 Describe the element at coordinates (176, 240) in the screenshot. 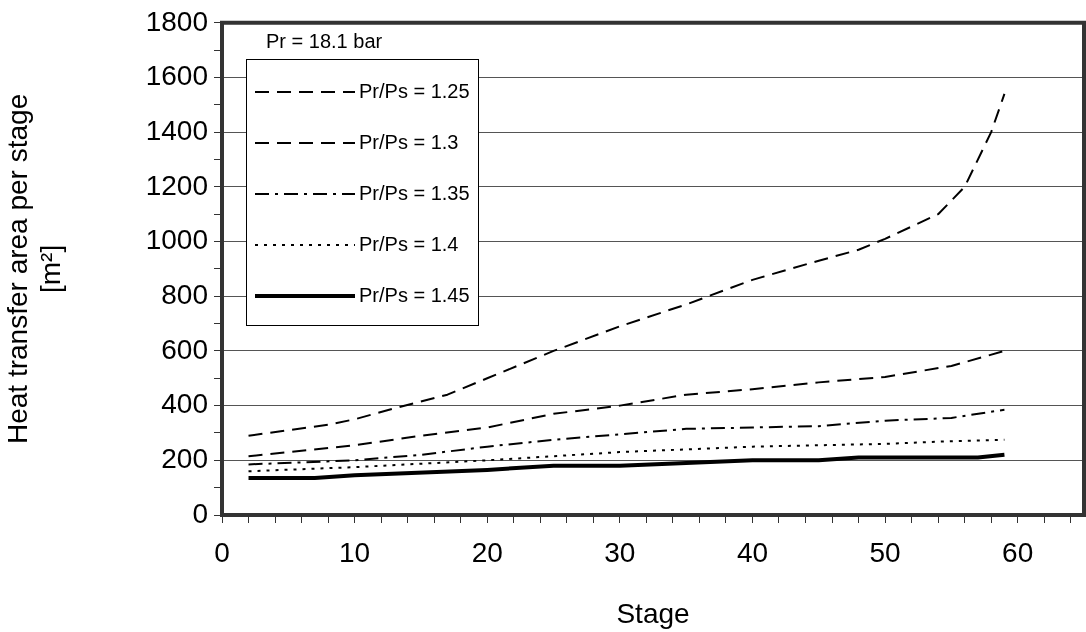

I see `y-tick-label: 1000` at that location.